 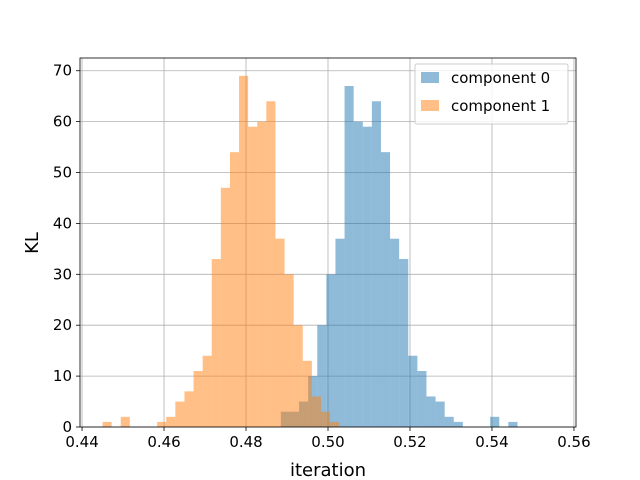 What do you see at coordinates (245, 442) in the screenshot?
I see `x-tick-label: 0.48` at bounding box center [245, 442].